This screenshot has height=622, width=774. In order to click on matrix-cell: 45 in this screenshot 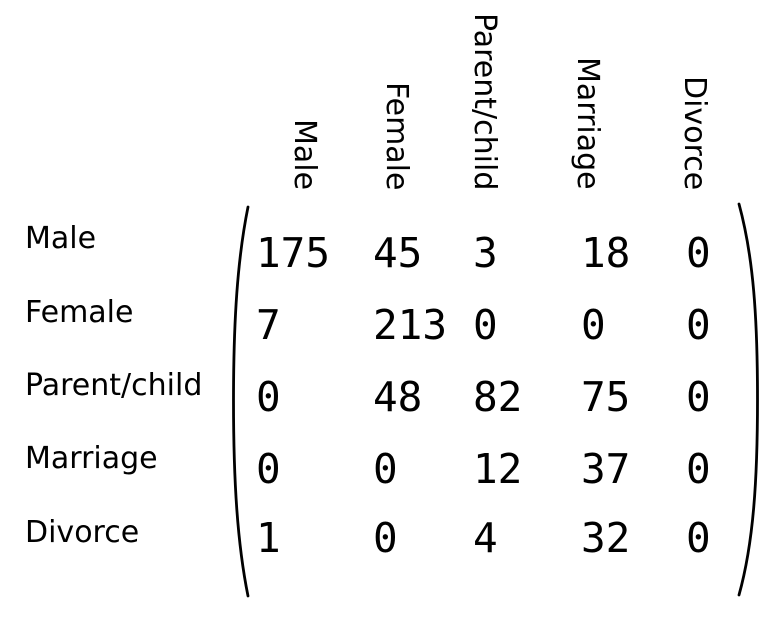, I will do `click(398, 253)`.